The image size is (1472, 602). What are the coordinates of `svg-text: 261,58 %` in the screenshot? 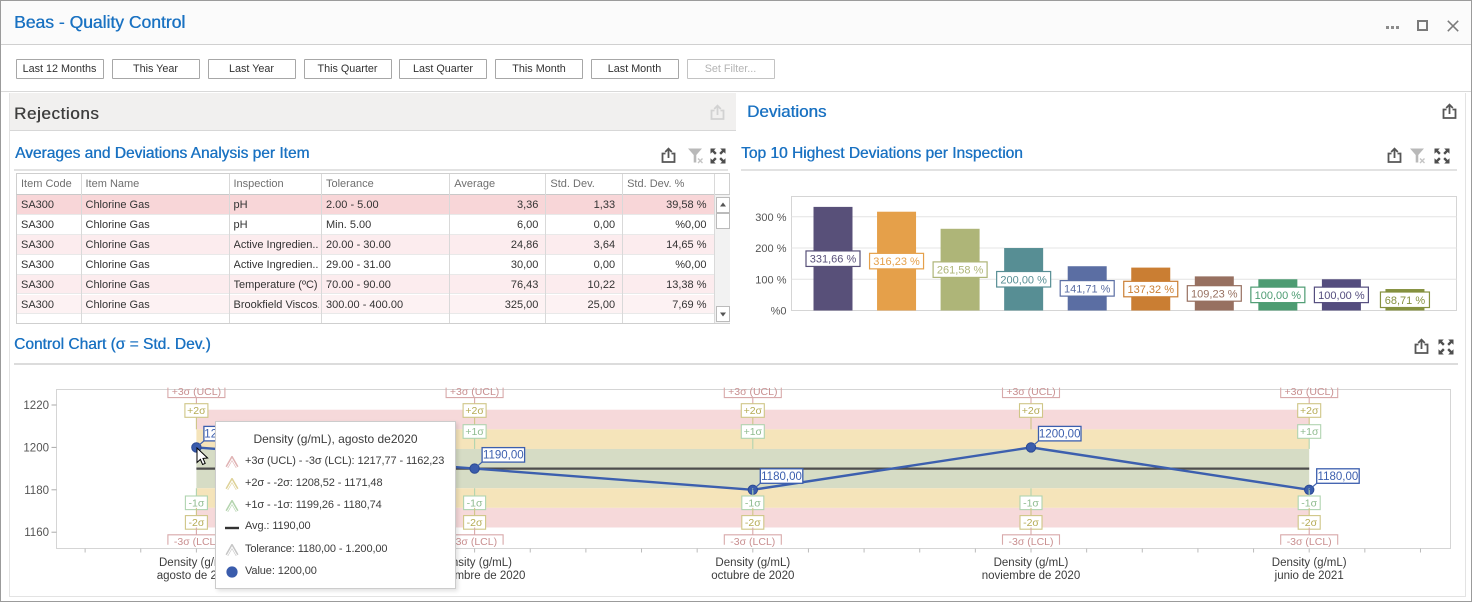 It's located at (960, 271).